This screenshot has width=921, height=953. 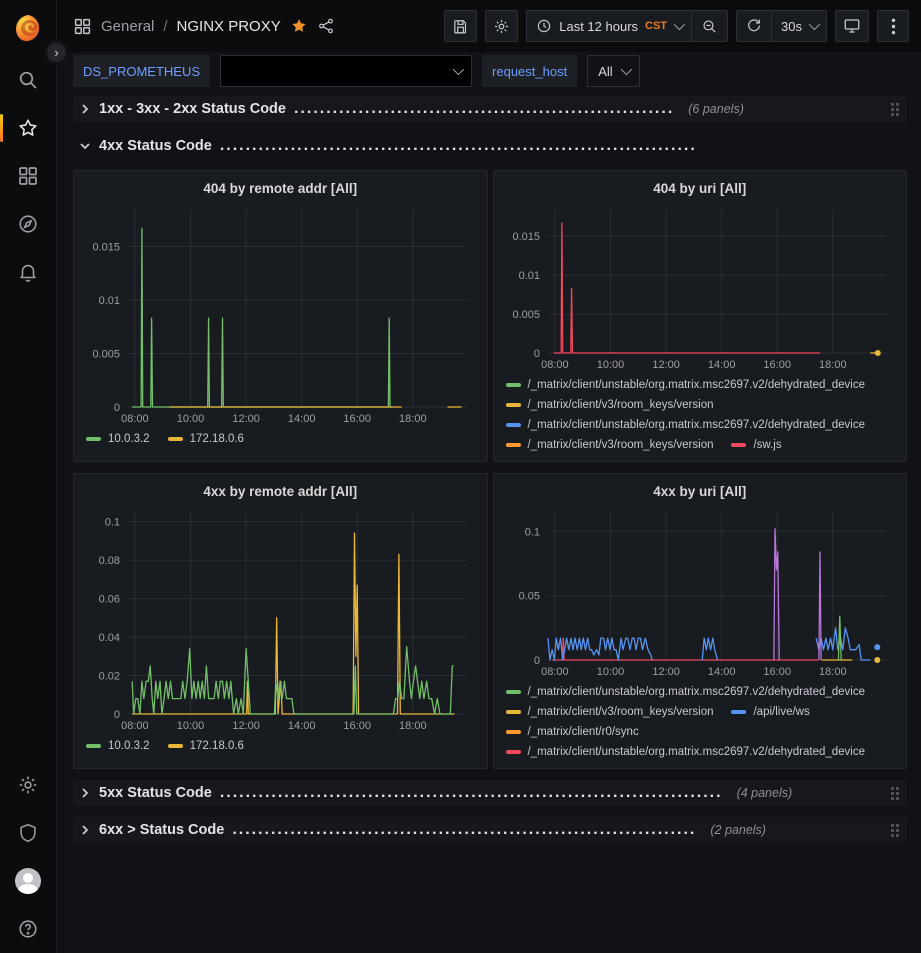 What do you see at coordinates (109, 600) in the screenshot?
I see `svg-text: 0.06` at bounding box center [109, 600].